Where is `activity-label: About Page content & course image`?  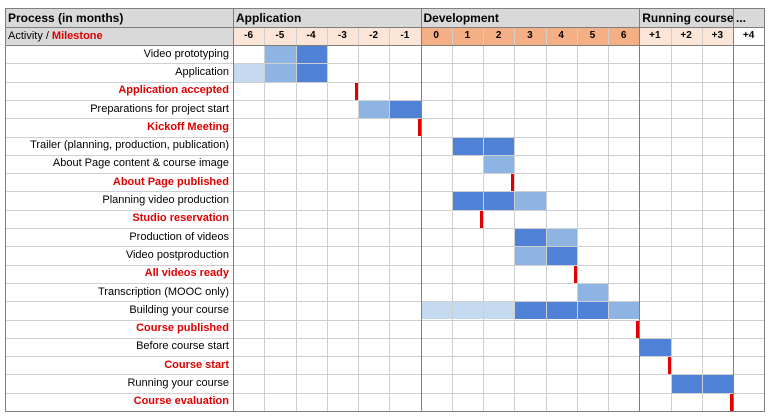
activity-label: About Page content & course image is located at coordinates (140, 163).